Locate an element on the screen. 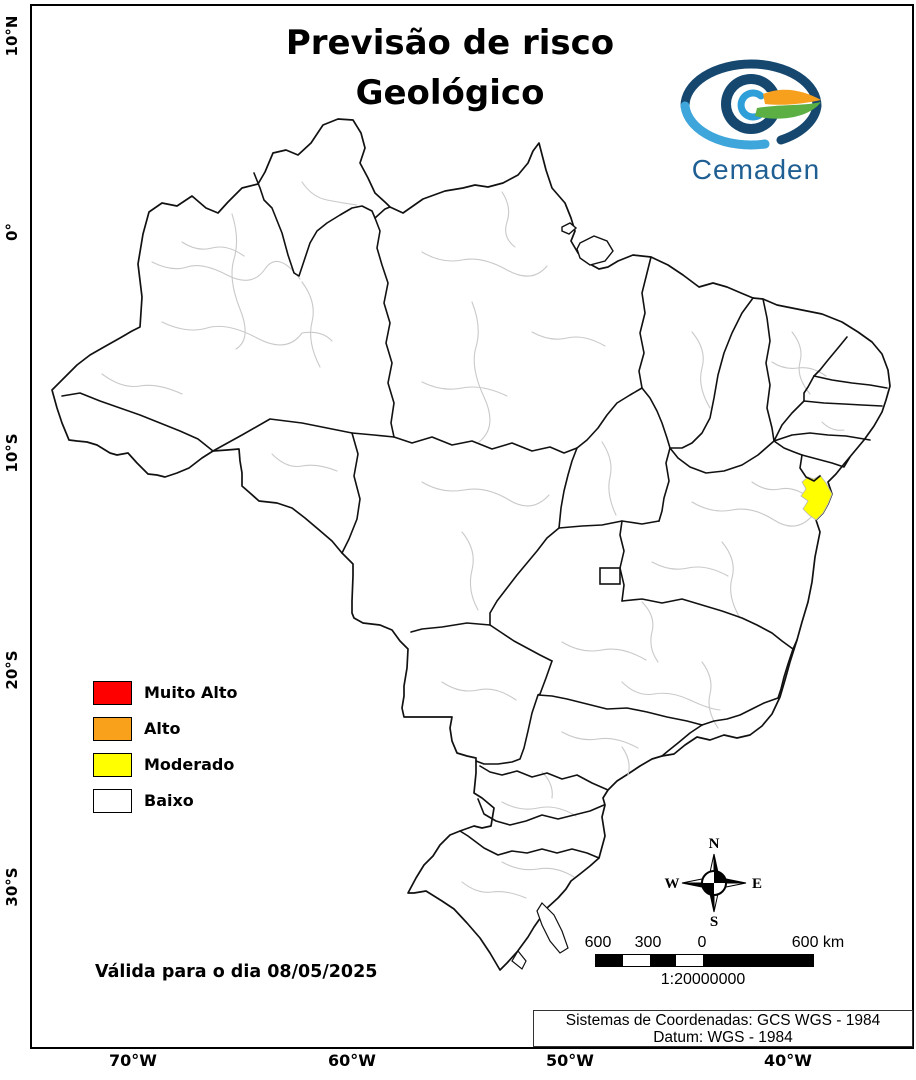  cemaden-logo: Cemaden is located at coordinates (756, 119).